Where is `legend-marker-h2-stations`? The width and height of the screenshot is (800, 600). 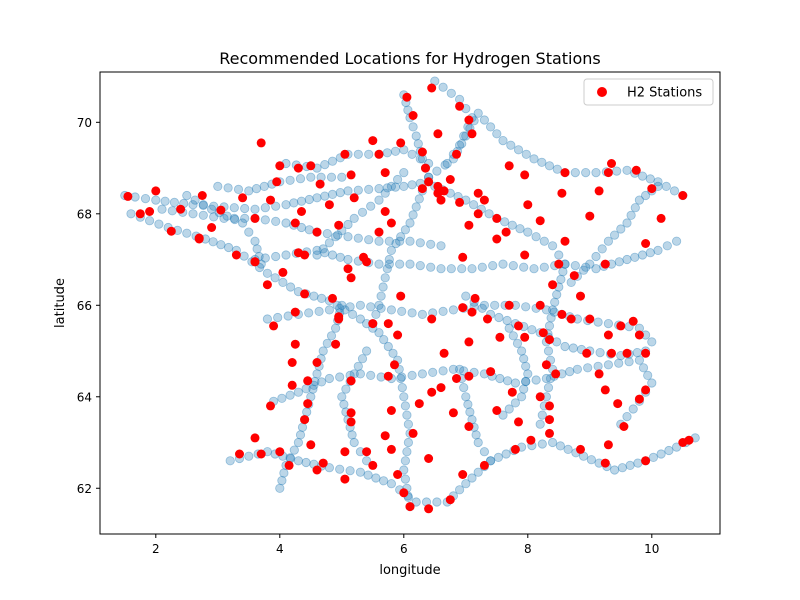 legend-marker-h2-stations is located at coordinates (602, 92).